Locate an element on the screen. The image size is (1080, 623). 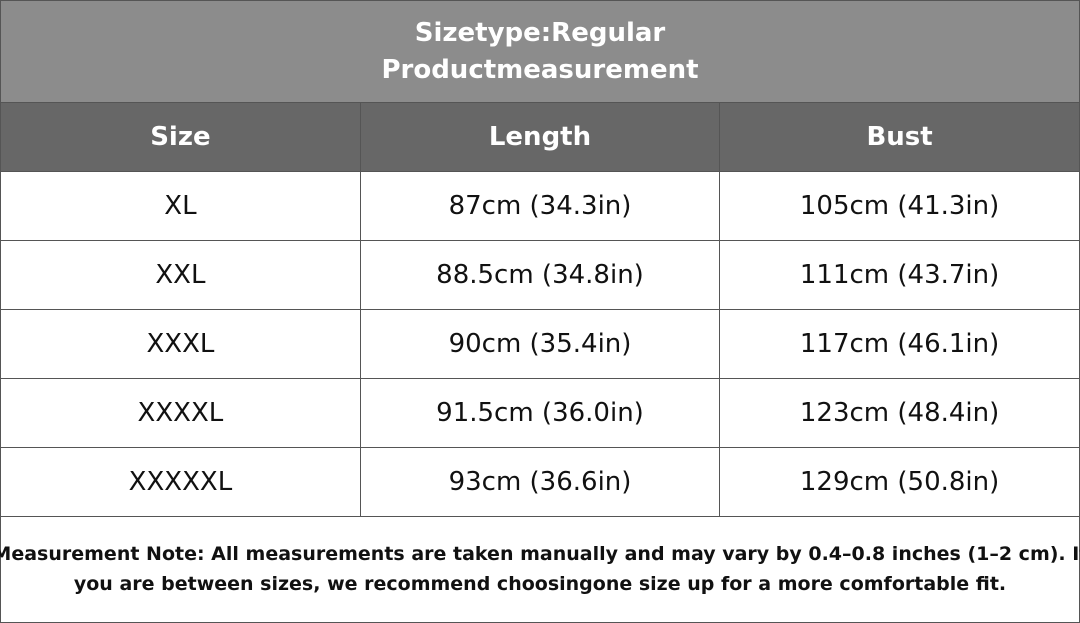
cell: 87cm (34.3in) is located at coordinates (540, 206).